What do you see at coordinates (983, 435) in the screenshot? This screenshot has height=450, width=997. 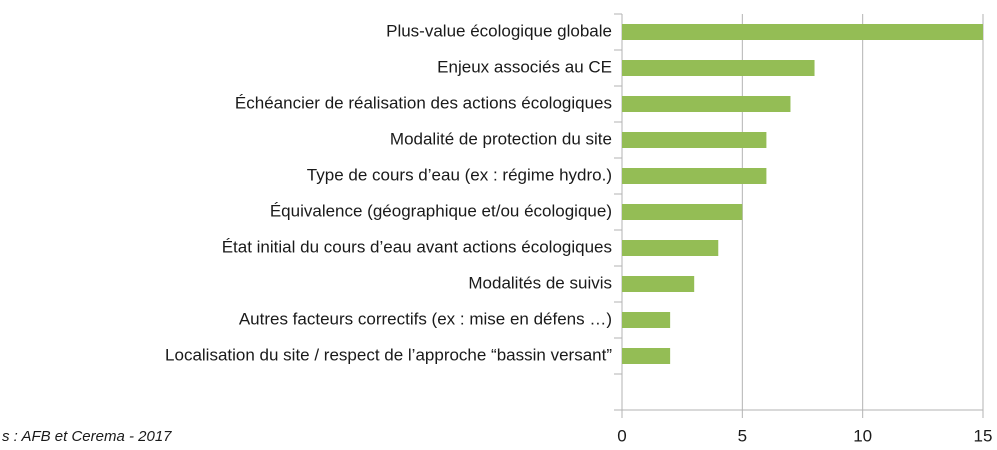 I see `x-tick-label: 15` at bounding box center [983, 435].